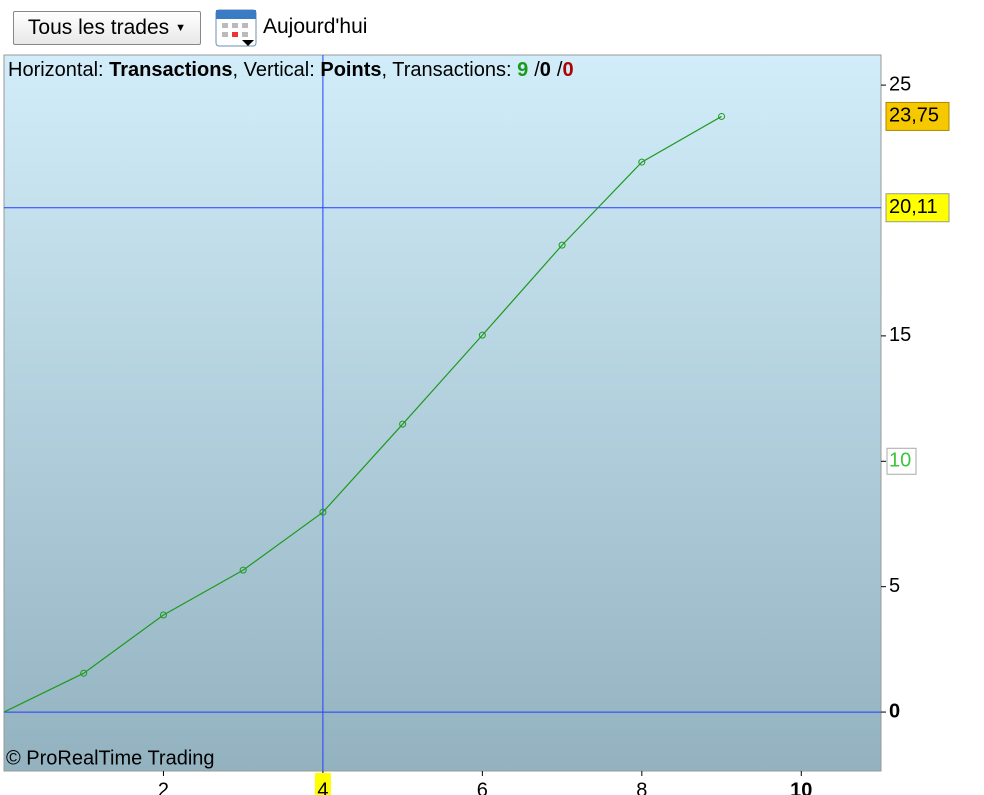 The height and width of the screenshot is (795, 984). I want to click on y-tick-label: 10, so click(900, 461).